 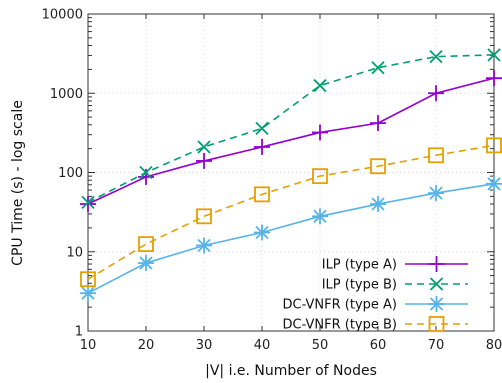 What do you see at coordinates (494, 345) in the screenshot?
I see `x-tick-label: 80` at bounding box center [494, 345].